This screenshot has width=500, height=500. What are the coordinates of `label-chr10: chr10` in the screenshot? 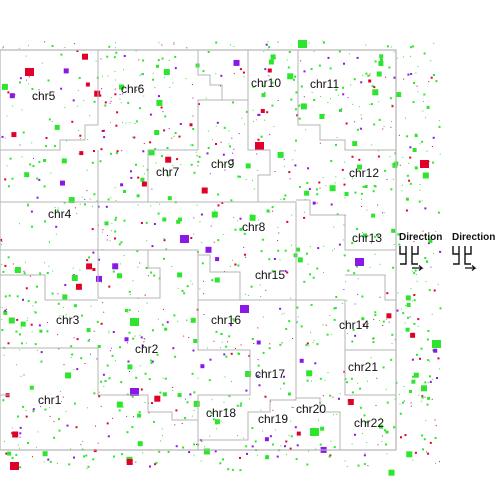 It's located at (266, 83).